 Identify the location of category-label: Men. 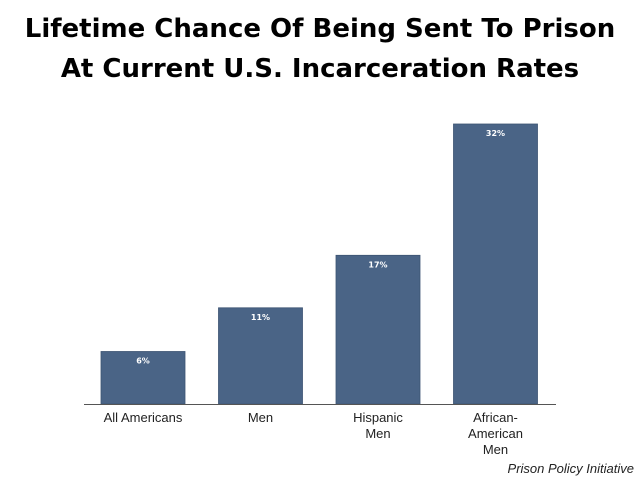
(260, 417).